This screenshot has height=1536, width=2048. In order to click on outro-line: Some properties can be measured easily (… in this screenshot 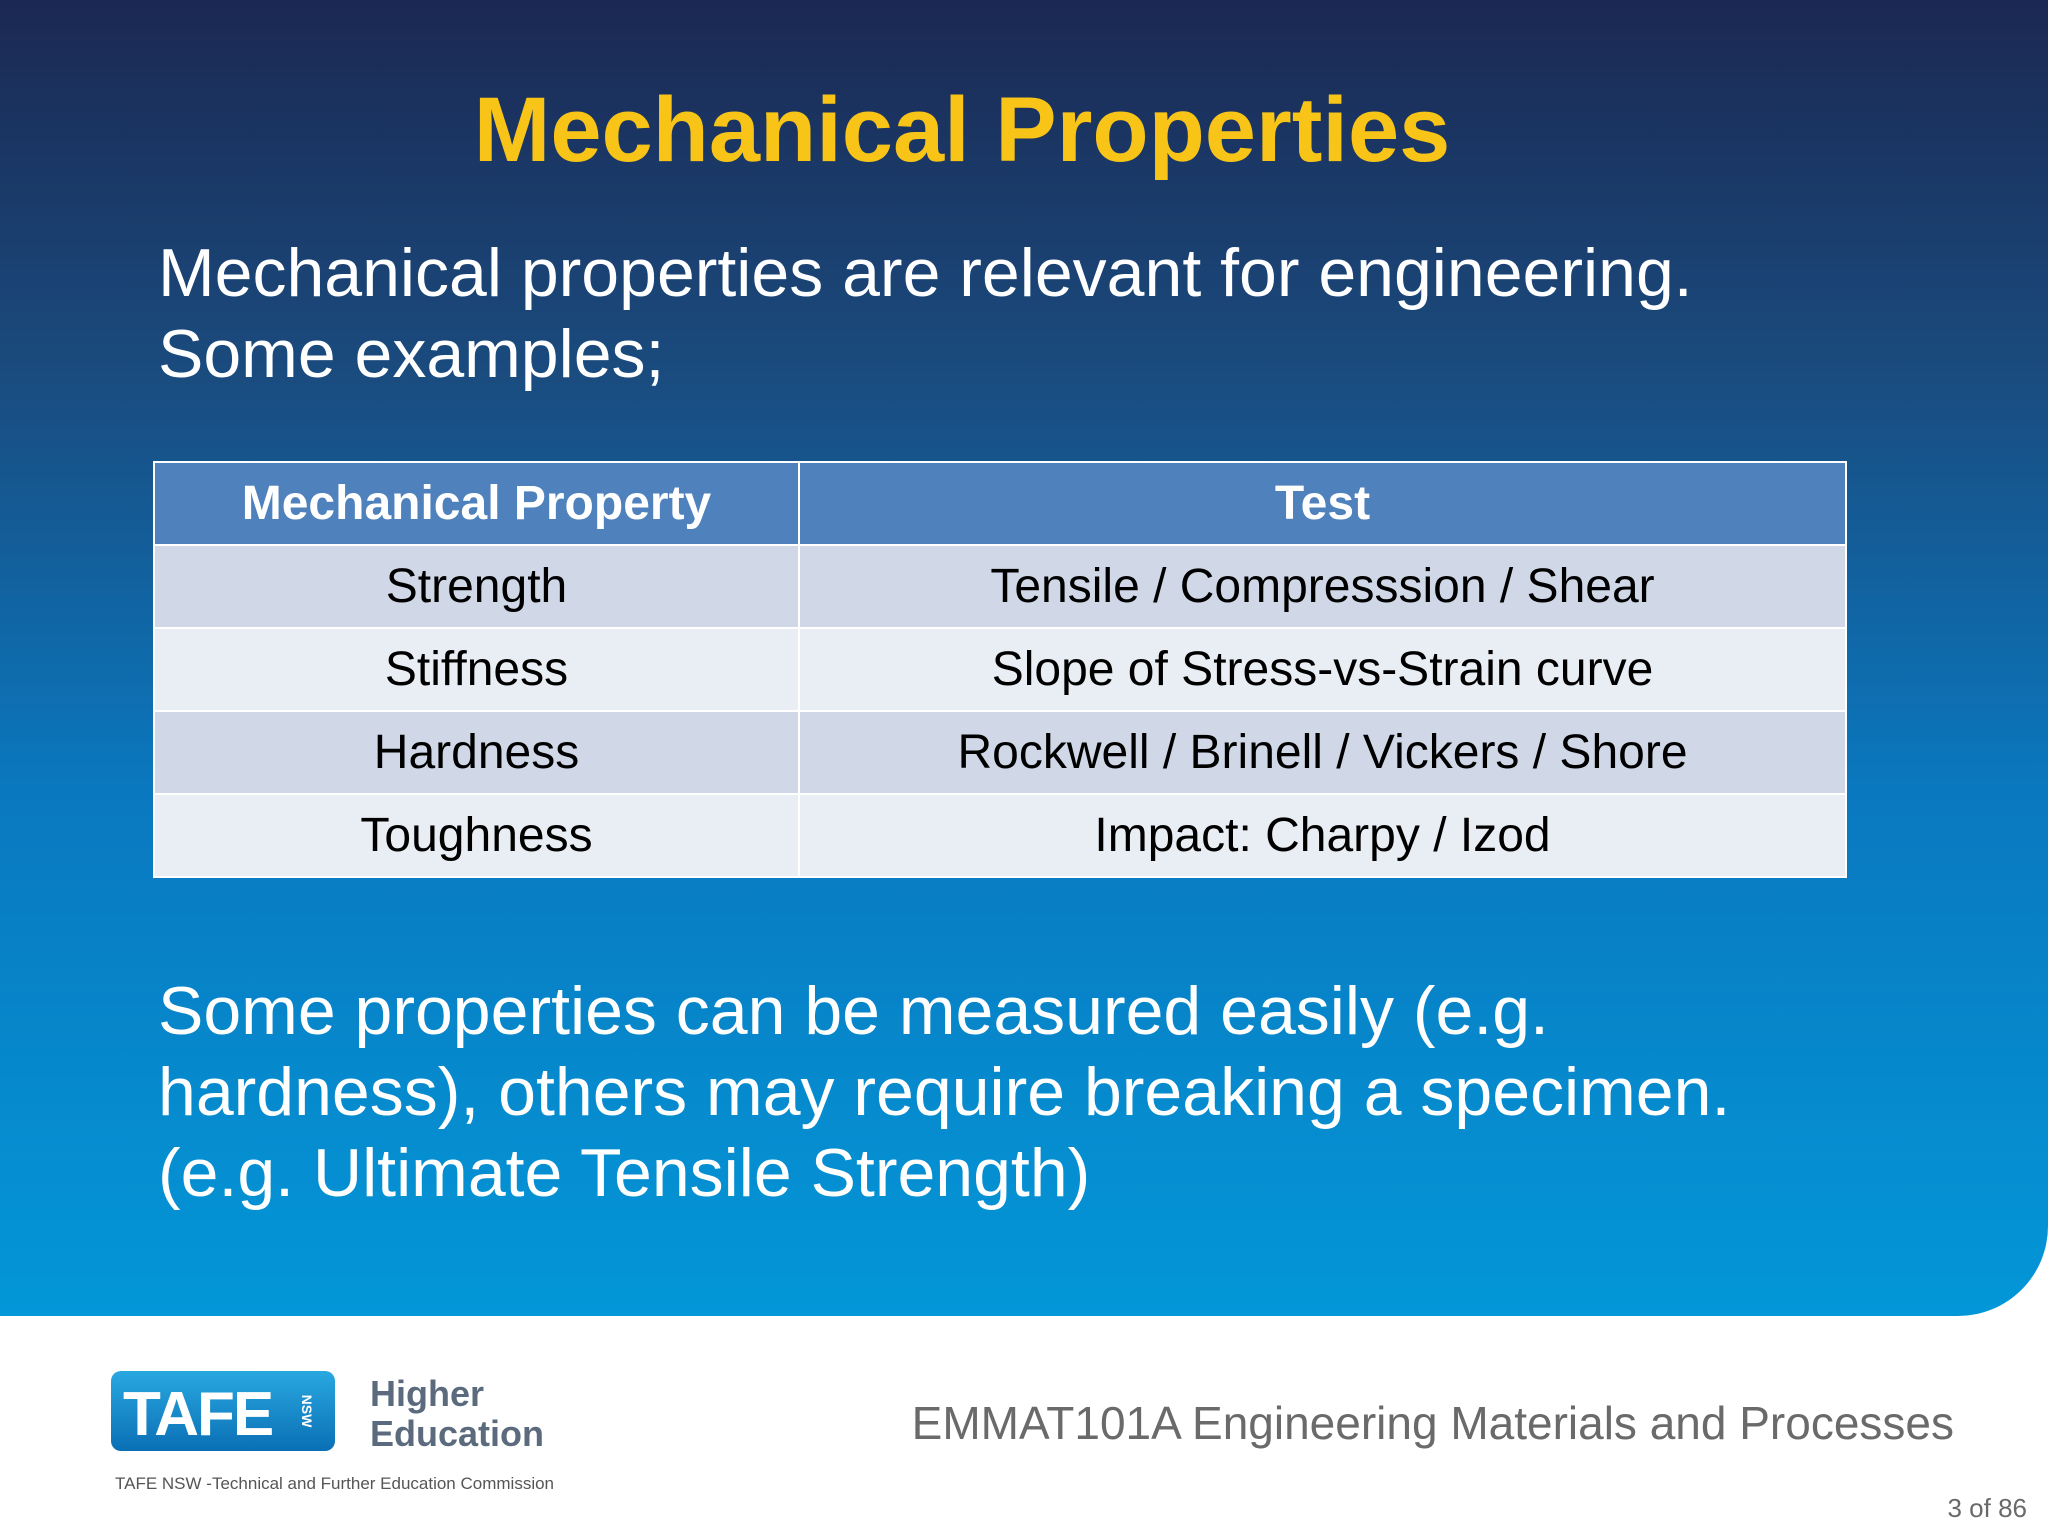, I will do `click(853, 1011)`.